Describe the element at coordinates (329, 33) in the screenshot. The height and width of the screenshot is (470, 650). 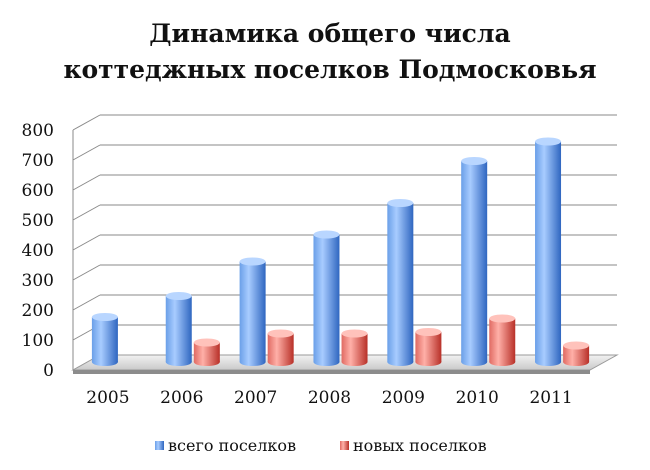
I see `chart-title-line1: Динамика общего числа` at that location.